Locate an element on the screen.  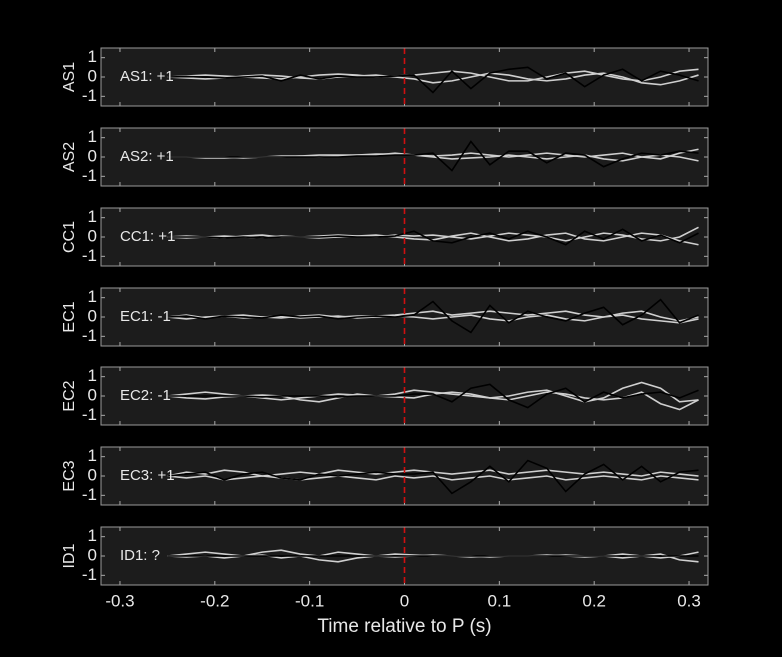
x-tick-label: -0.1 is located at coordinates (309, 600).